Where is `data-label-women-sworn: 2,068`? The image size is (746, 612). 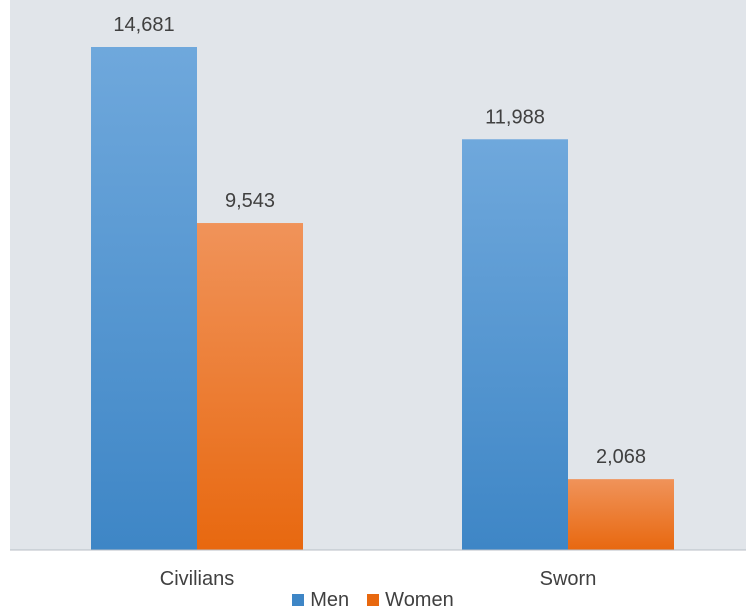 data-label-women-sworn: 2,068 is located at coordinates (621, 457).